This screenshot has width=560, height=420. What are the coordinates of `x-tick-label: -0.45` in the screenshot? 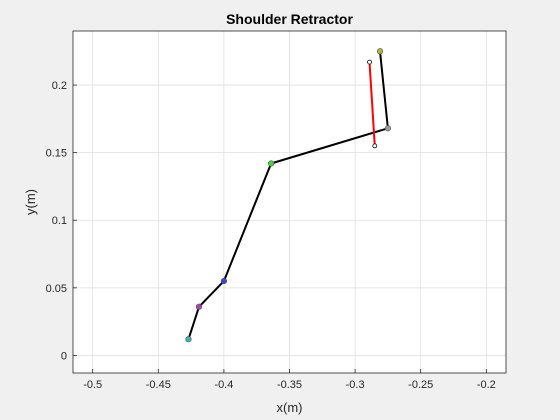 It's located at (158, 385).